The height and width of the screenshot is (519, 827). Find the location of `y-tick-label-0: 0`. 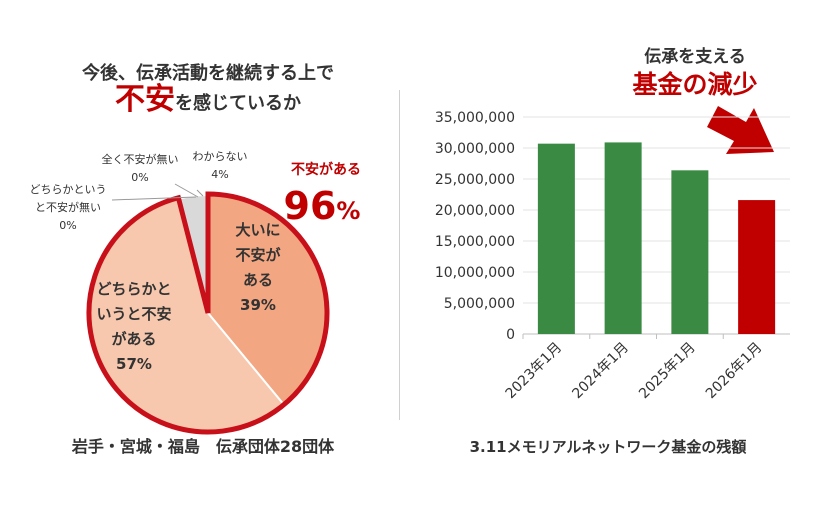

y-tick-label-0: 0 is located at coordinates (510, 335).